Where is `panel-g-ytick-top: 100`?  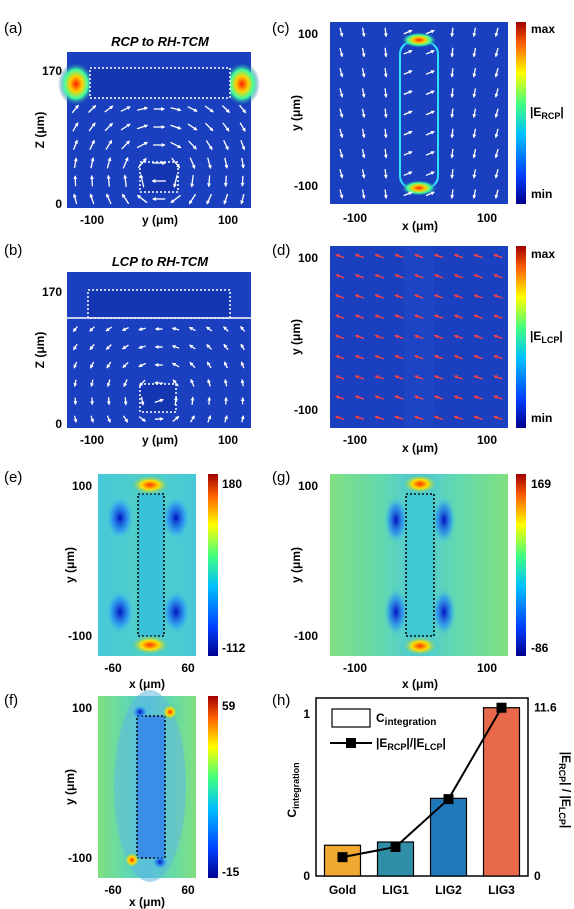
panel-g-ytick-top: 100 is located at coordinates (308, 486).